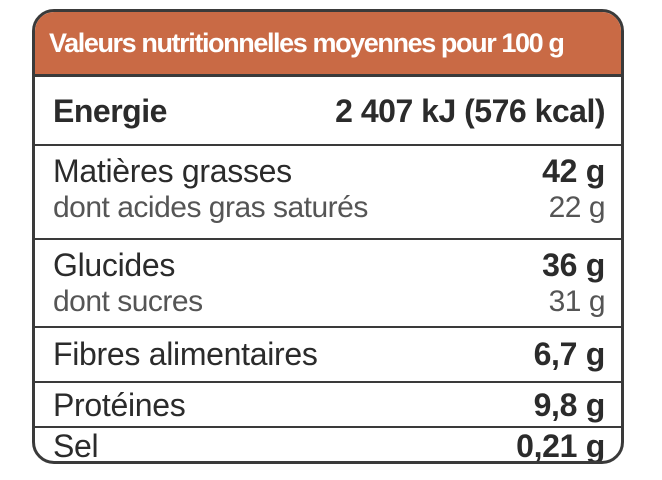 This screenshot has width=662, height=480. I want to click on saturated-fat-value: 22 g, so click(577, 207).